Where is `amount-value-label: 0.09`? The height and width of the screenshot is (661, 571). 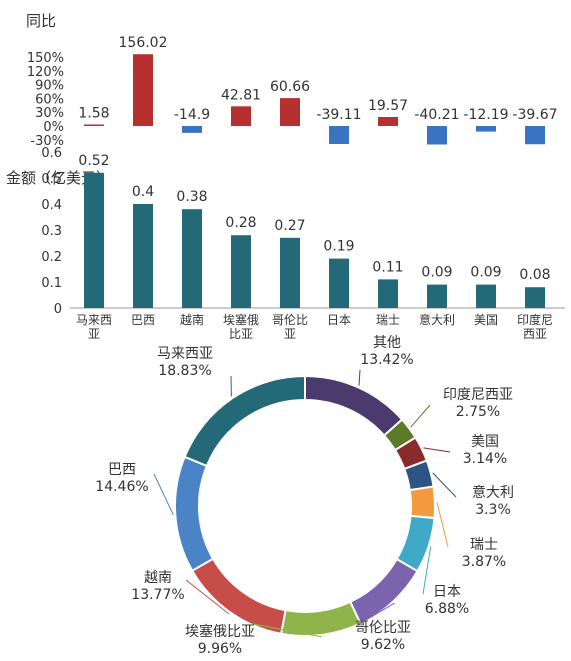
amount-value-label: 0.09 is located at coordinates (436, 273).